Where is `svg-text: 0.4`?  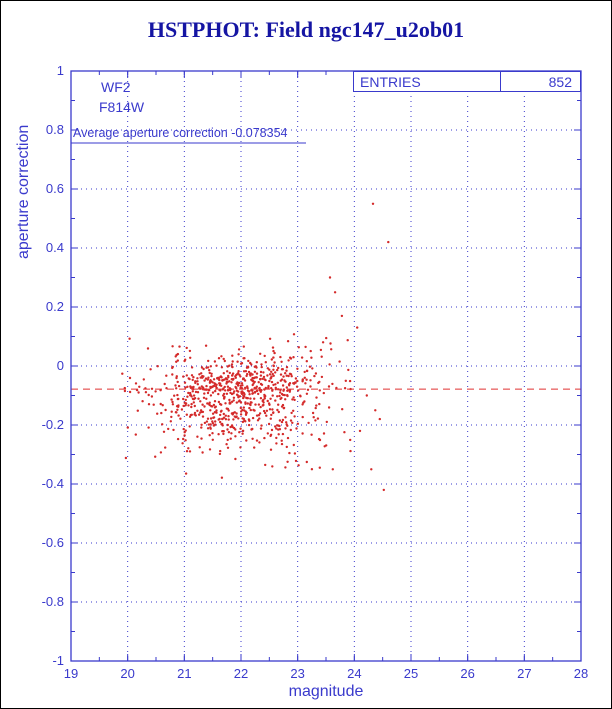 svg-text: 0.4 is located at coordinates (55, 247).